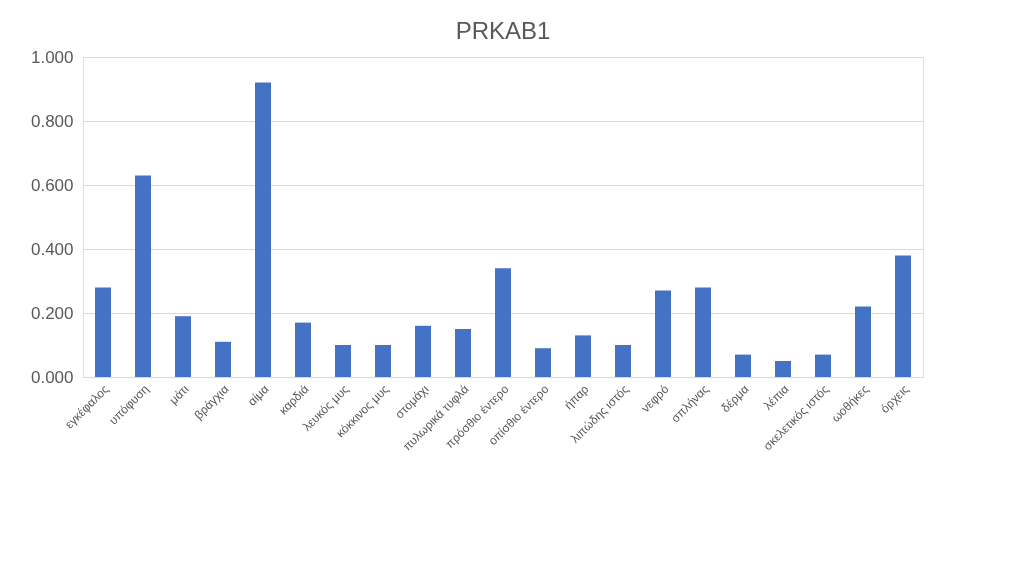 The width and height of the screenshot is (1031, 565). I want to click on y-tick-label: 0.800, so click(52, 121).